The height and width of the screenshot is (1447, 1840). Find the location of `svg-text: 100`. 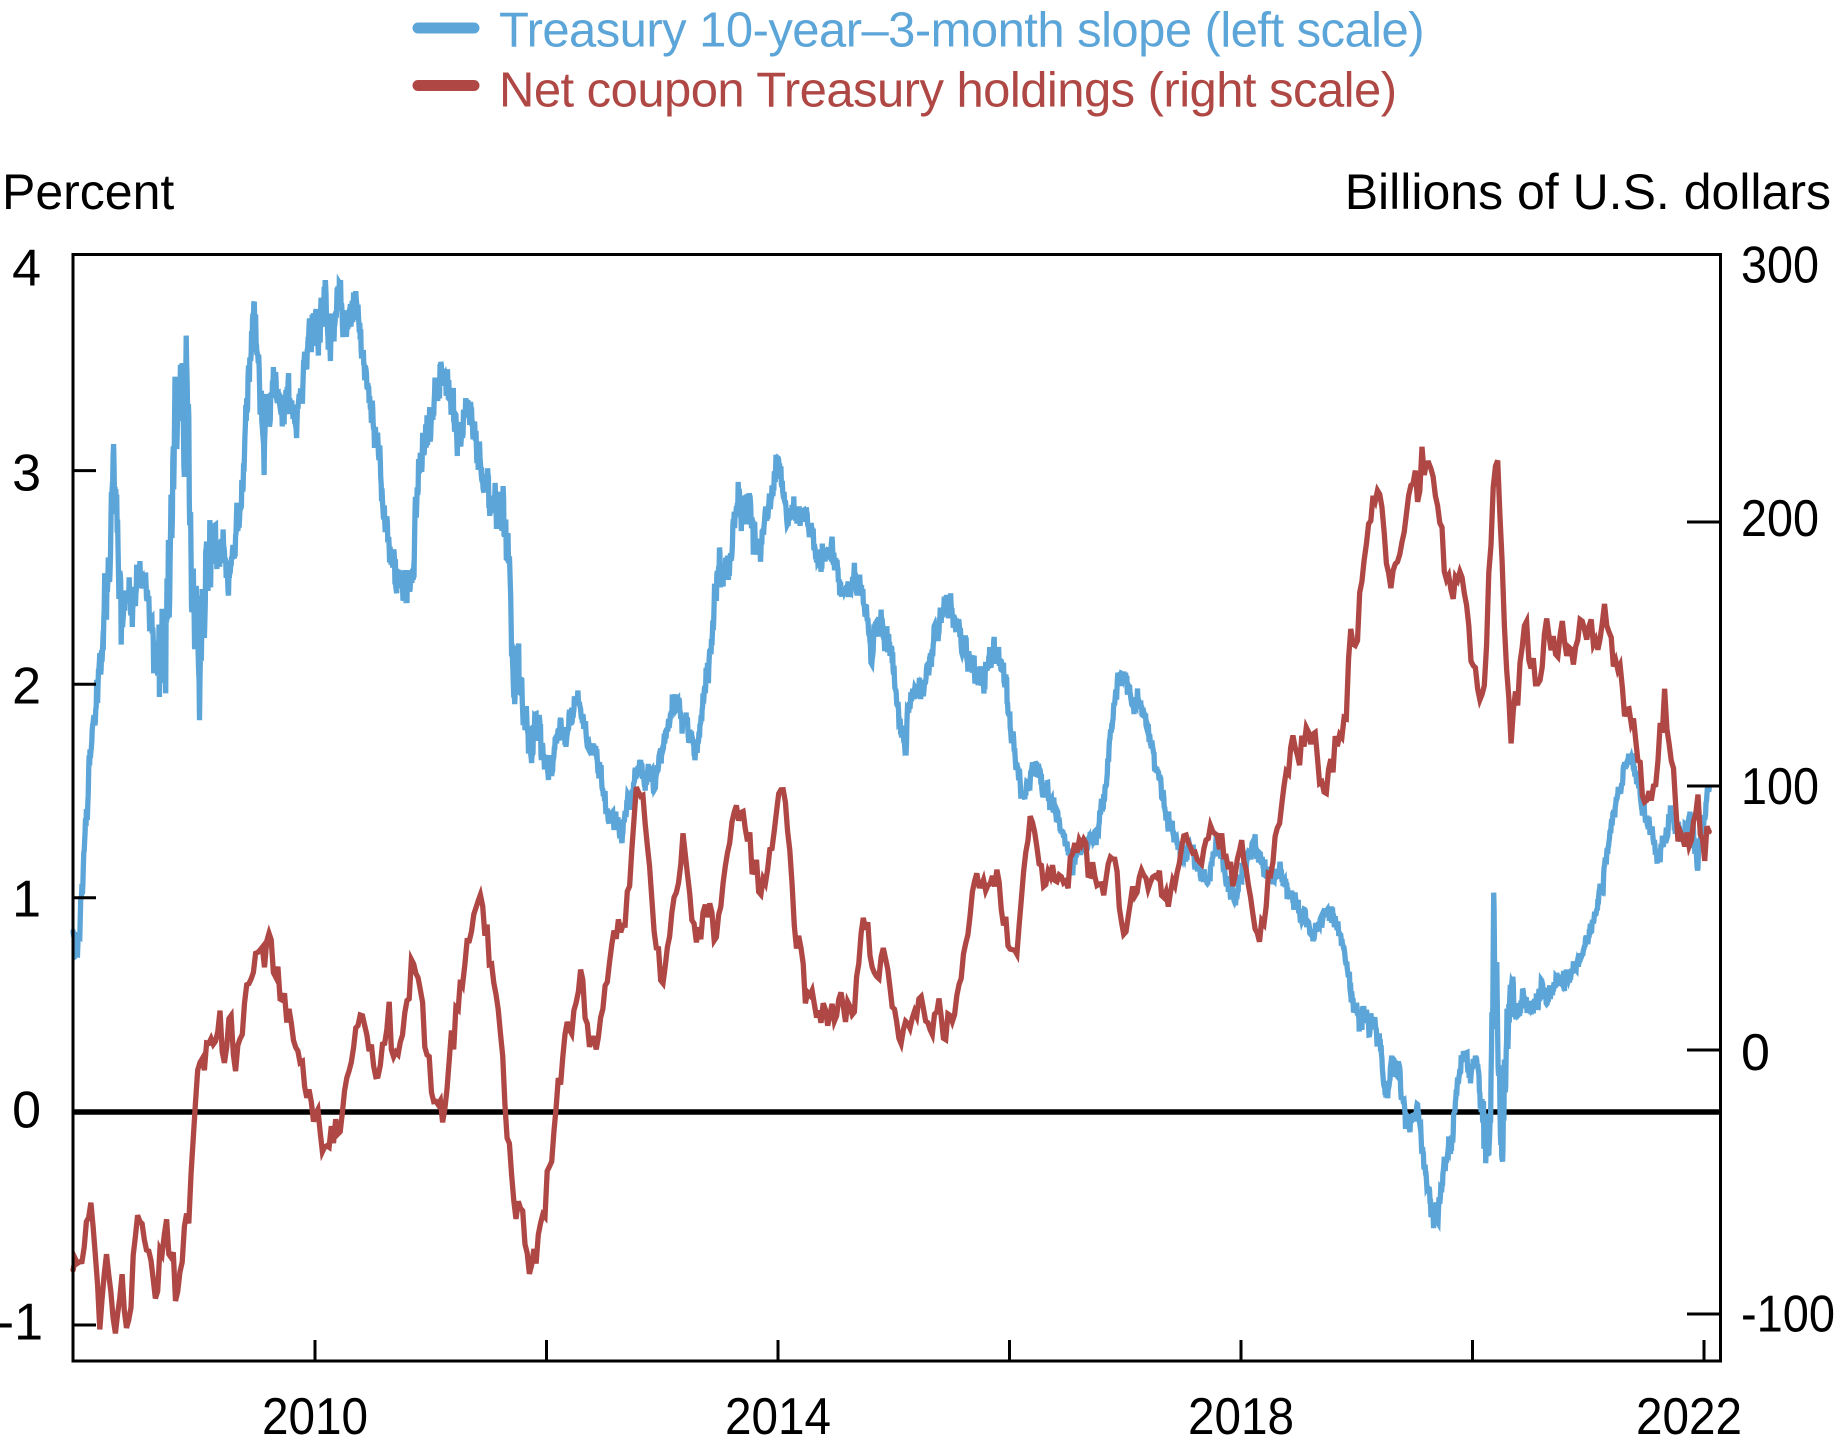

svg-text: 100 is located at coordinates (1780, 787).